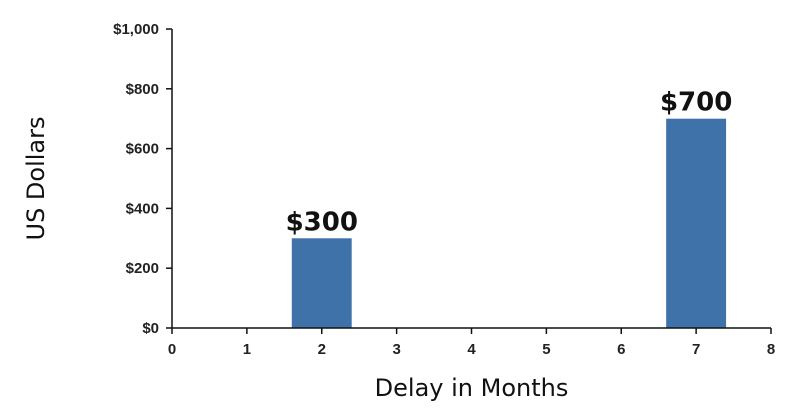 This screenshot has width=800, height=417. Describe the element at coordinates (150, 328) in the screenshot. I see `y-tick-label: $0` at that location.